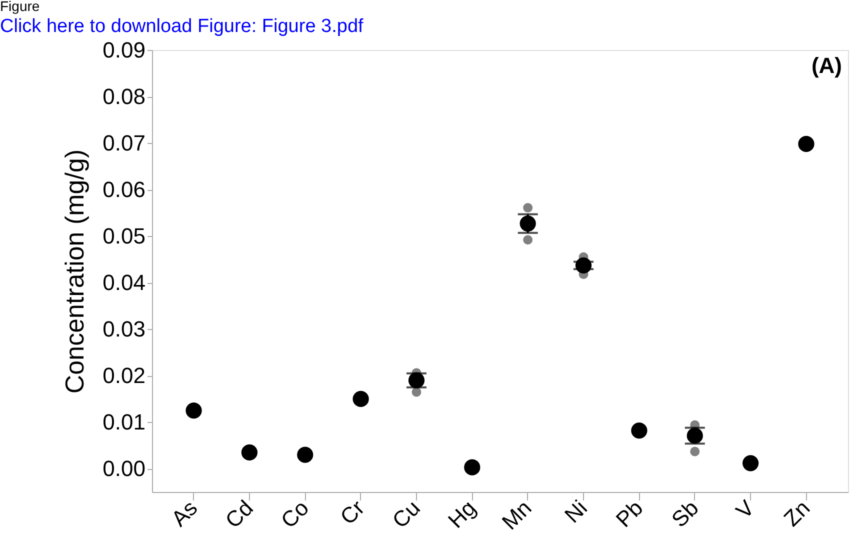  I want to click on x-tick-label: Hg, so click(462, 514).